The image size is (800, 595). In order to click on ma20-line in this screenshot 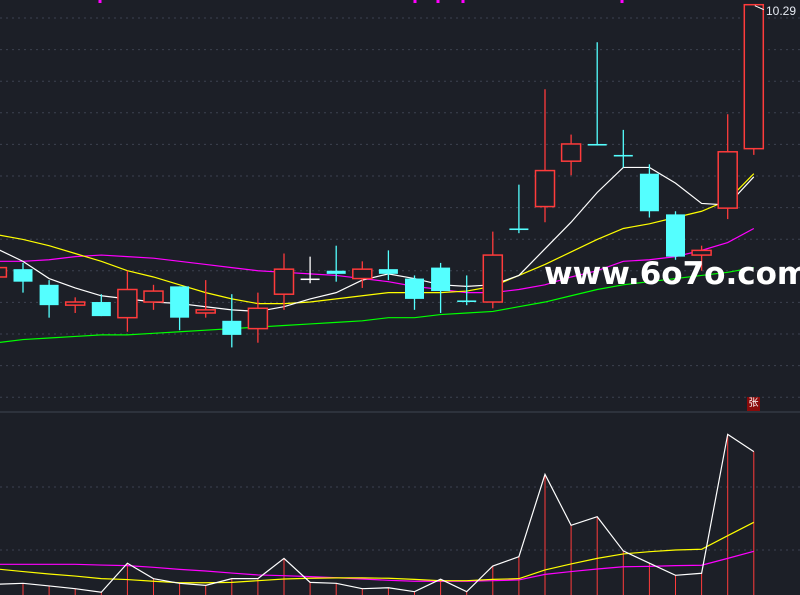, I will do `click(377, 260)`.